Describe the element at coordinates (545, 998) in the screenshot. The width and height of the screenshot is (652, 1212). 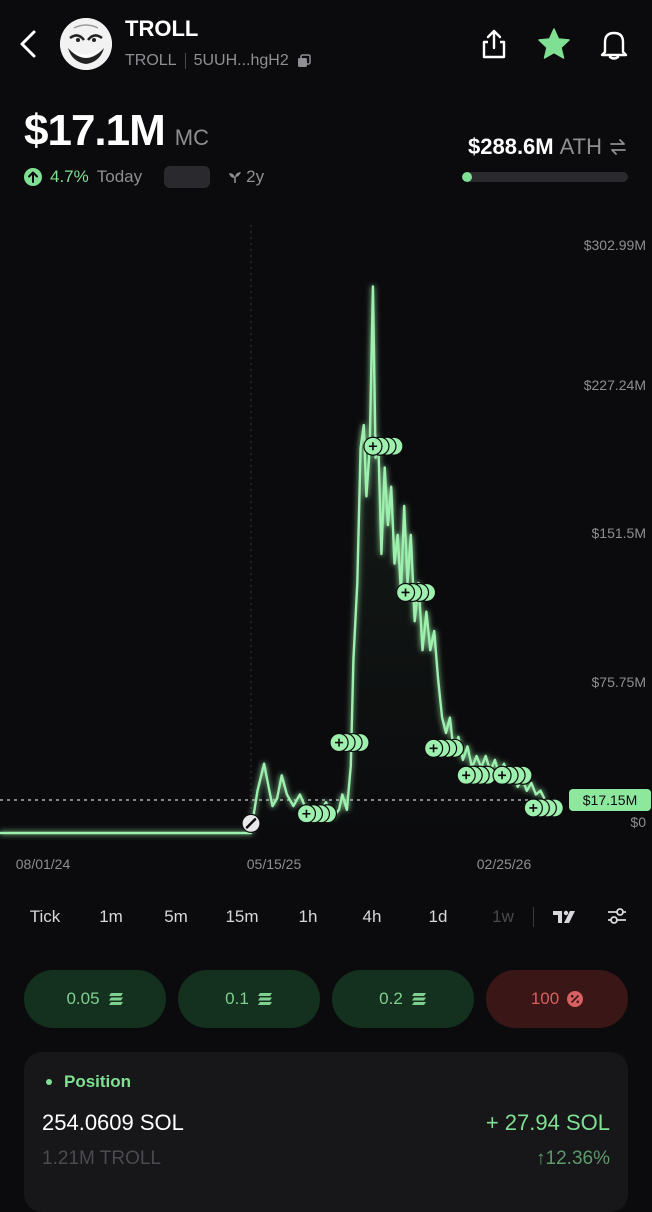
I see `quick-sell-amount: 100` at that location.